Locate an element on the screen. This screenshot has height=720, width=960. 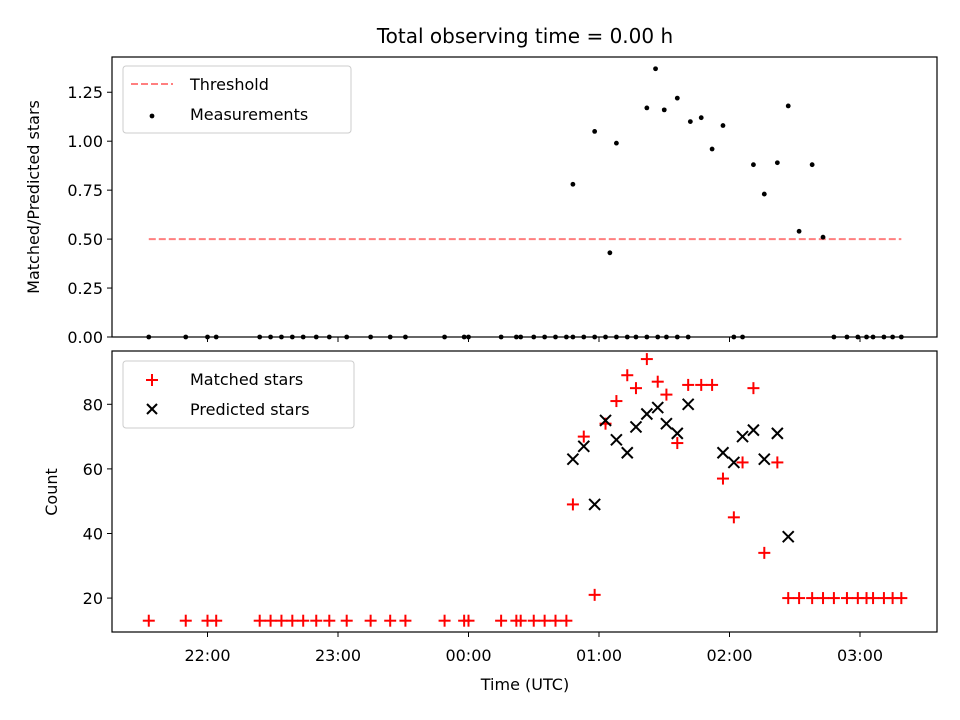
y-tick-label: 40 is located at coordinates (93, 533).